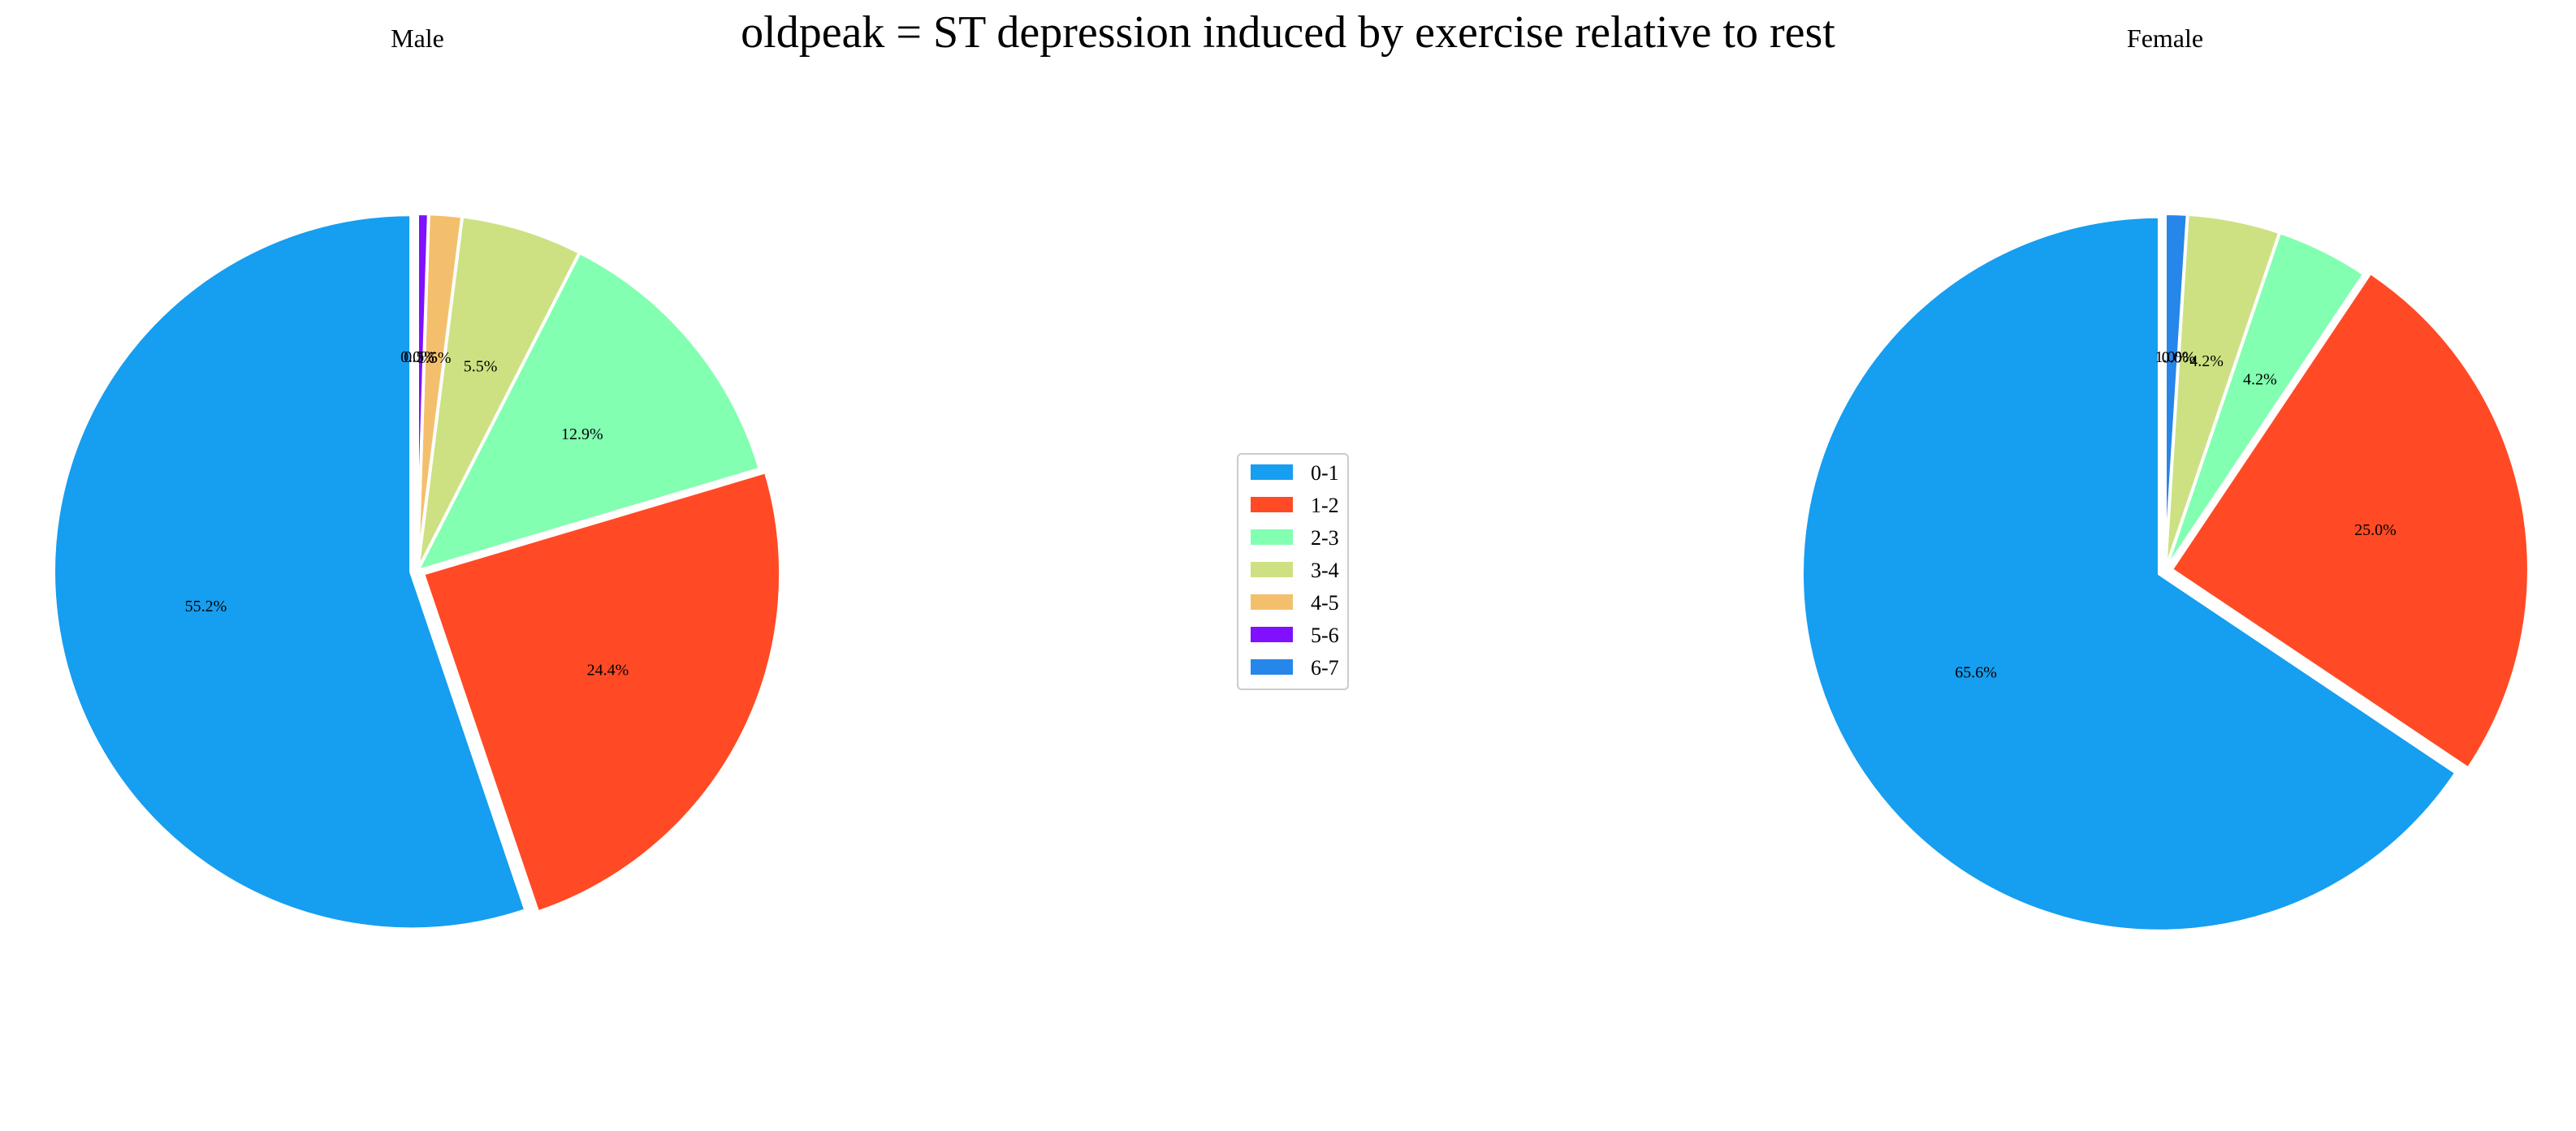 The height and width of the screenshot is (1131, 2576). I want to click on legend-entry-2-3: 2-3, so click(1295, 538).